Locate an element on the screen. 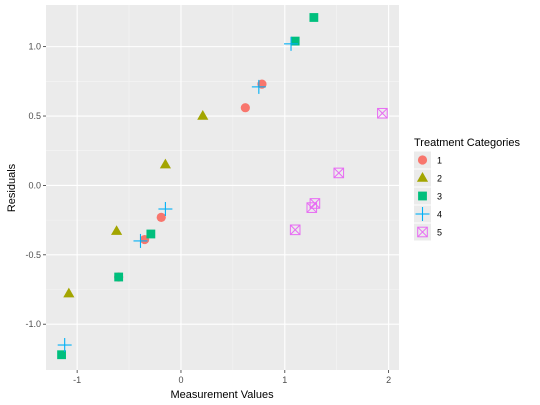  y-axis-ticks: -1.0 -0.5 0.0 0.5 1.0 is located at coordinates (35, 185).